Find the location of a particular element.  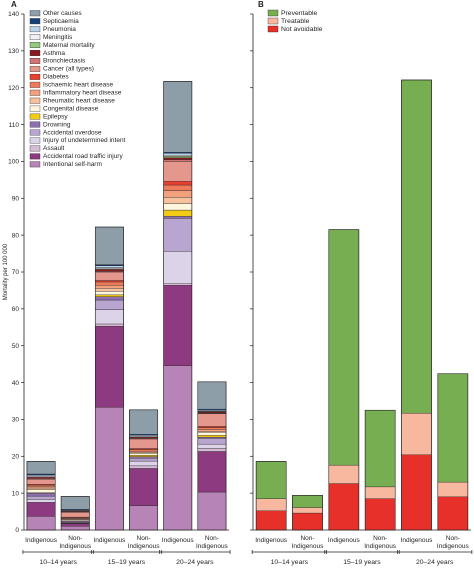

y-tick-label: 60 is located at coordinates (16, 309).